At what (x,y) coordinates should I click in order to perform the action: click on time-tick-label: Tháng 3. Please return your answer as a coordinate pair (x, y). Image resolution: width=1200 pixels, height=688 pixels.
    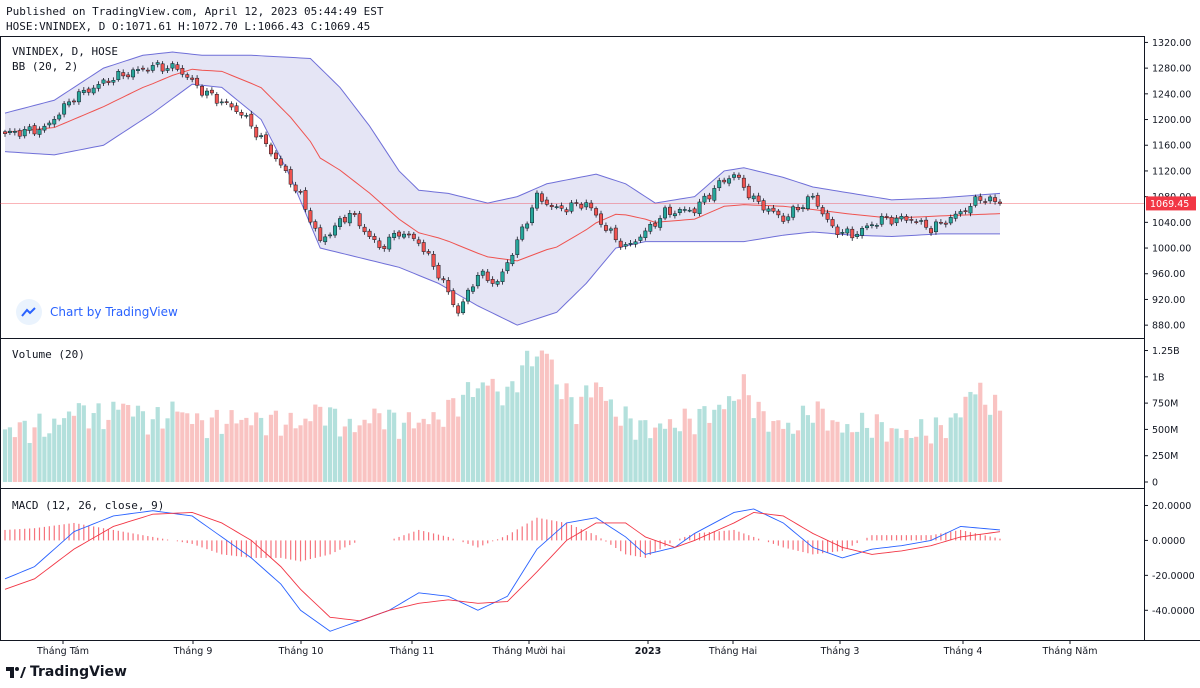
    Looking at the image, I should click on (840, 651).